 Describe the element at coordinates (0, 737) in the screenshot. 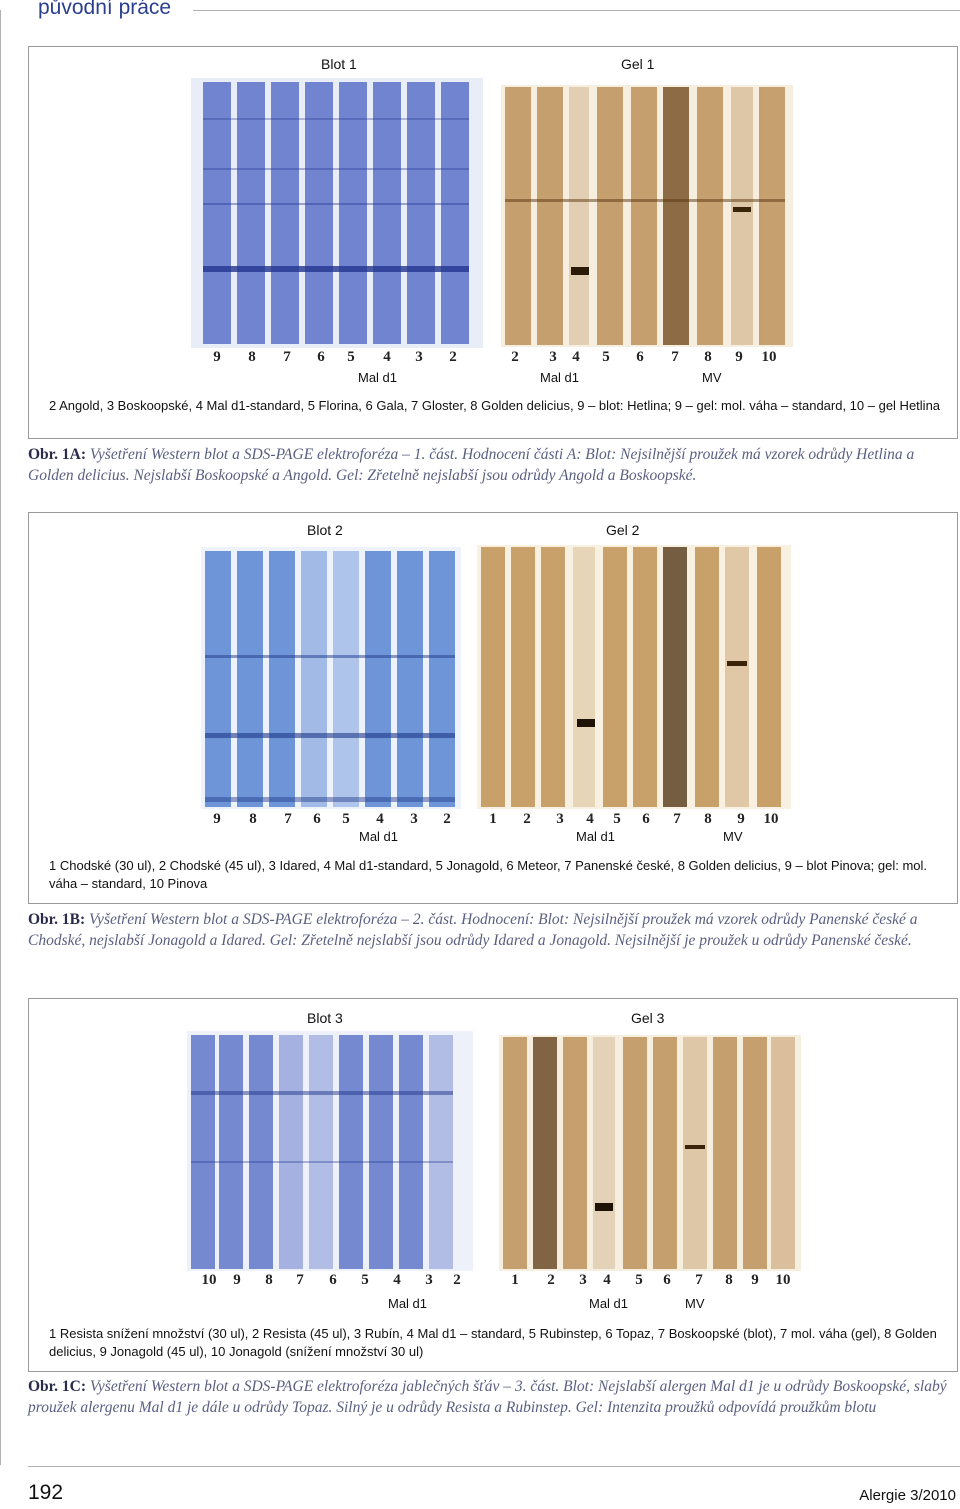

I see `left-rule` at that location.